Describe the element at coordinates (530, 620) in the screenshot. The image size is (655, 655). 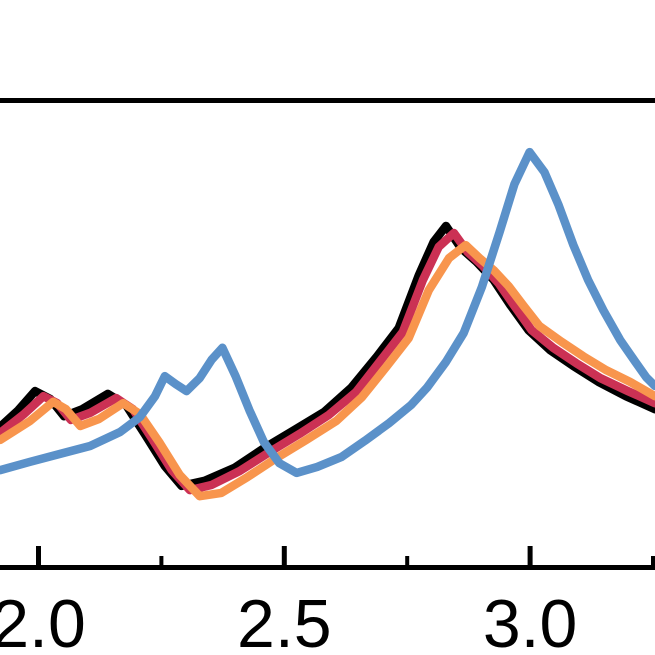
I see `x-tick-label: 3.0` at that location.